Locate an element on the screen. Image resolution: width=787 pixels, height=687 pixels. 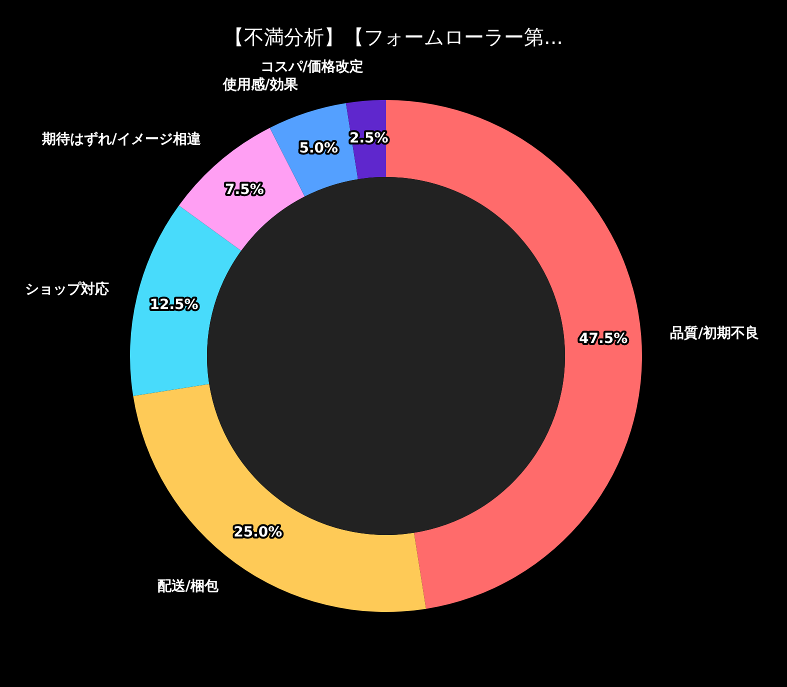
slice-label: 期待はずれ/イメージ相違 is located at coordinates (121, 139).